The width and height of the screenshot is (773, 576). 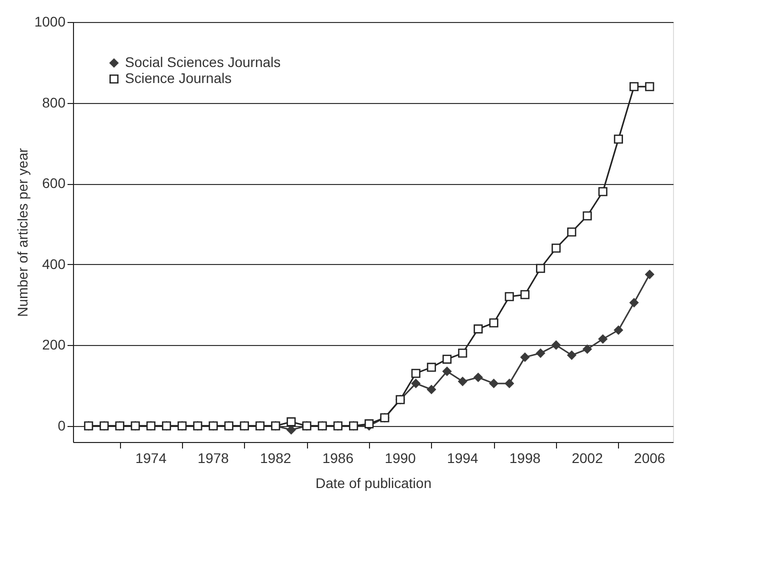 What do you see at coordinates (54, 102) in the screenshot?
I see `y-tick-label: 800` at bounding box center [54, 102].